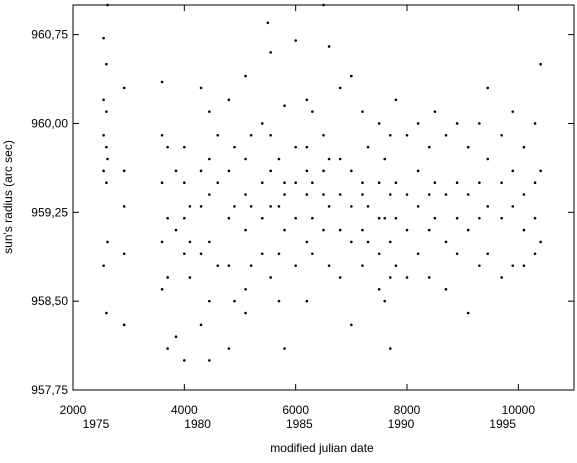  What do you see at coordinates (197, 424) in the screenshot?
I see `year-tick-label: 1980` at bounding box center [197, 424].